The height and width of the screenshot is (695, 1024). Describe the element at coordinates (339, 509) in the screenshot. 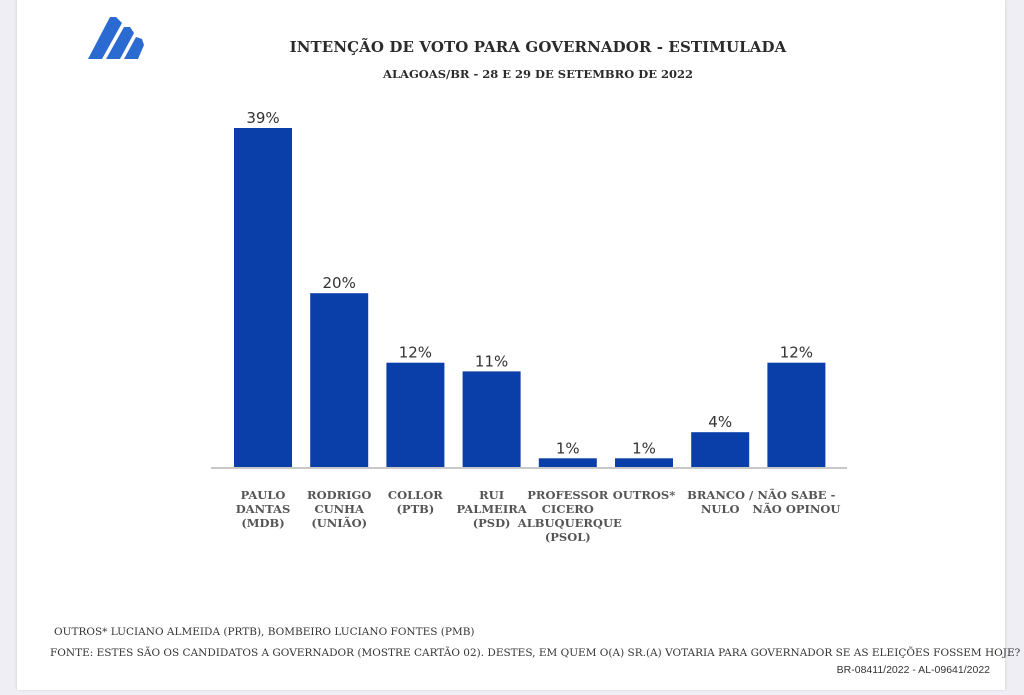

I see `category-label-1: RODRIGO CUNHA (UNIÃO)` at that location.